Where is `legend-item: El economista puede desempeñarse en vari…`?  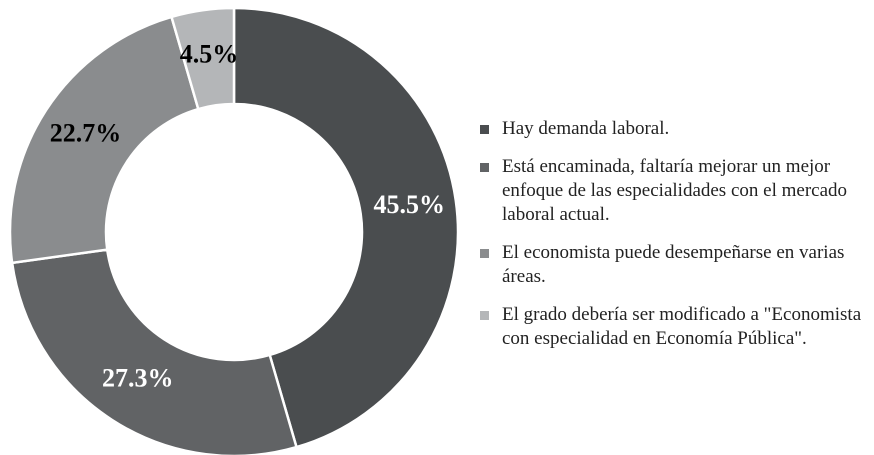
legend-item: El economista puede desempeñarse en vari… is located at coordinates (676, 265).